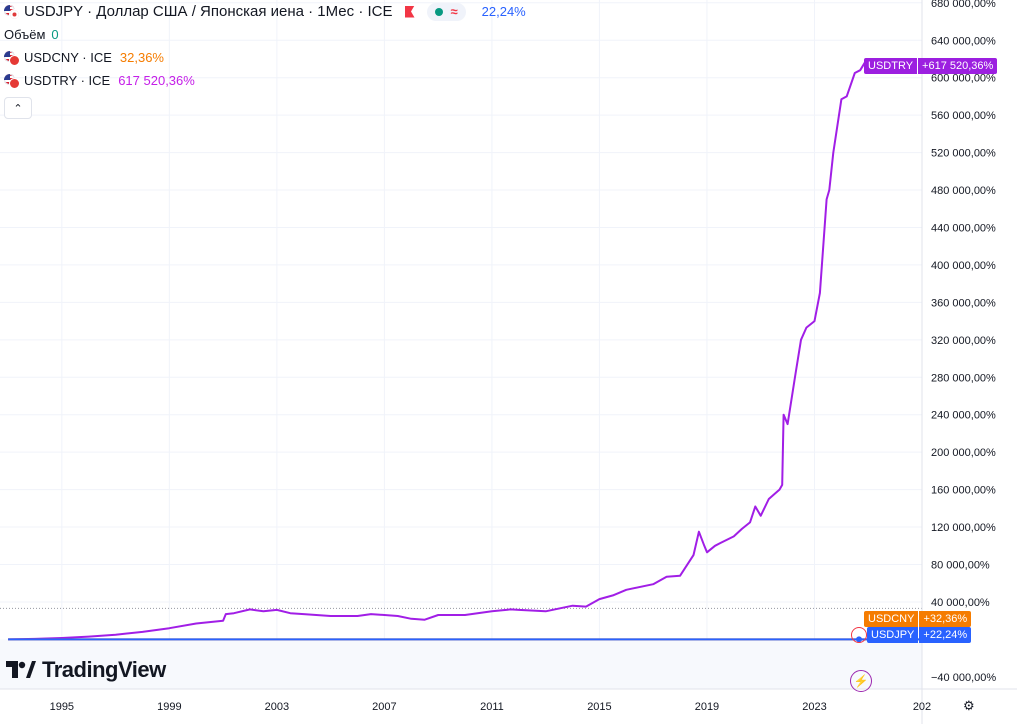  What do you see at coordinates (707, 707) in the screenshot?
I see `x-tick-label: 2019` at bounding box center [707, 707].